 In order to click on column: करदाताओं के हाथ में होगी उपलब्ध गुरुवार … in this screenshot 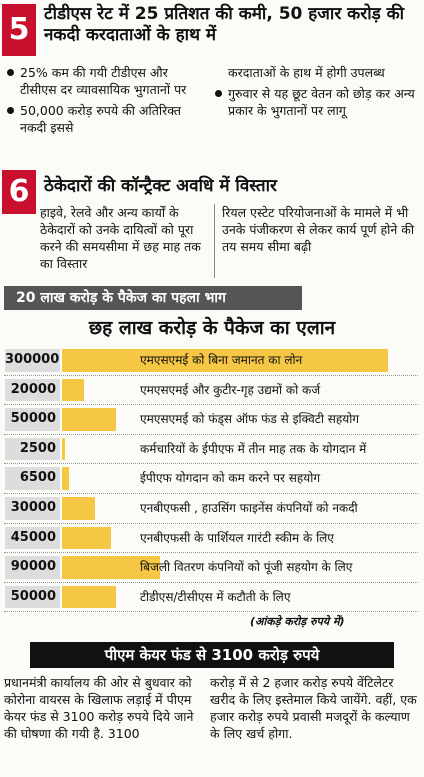, I will do `click(316, 93)`.